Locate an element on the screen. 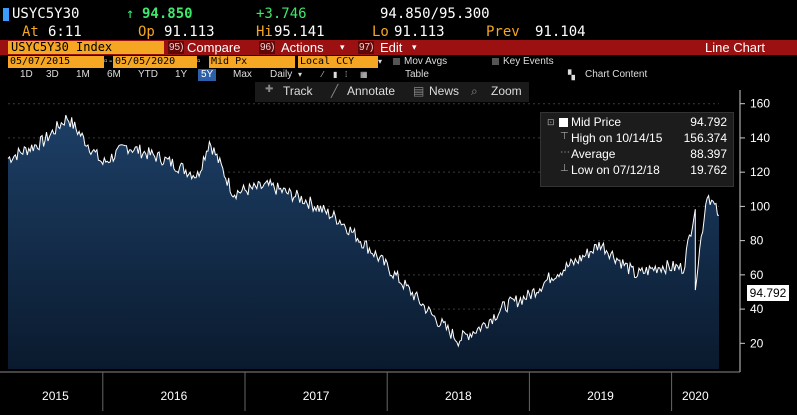 The height and width of the screenshot is (415, 797). range-1y: 1Y is located at coordinates (181, 74).